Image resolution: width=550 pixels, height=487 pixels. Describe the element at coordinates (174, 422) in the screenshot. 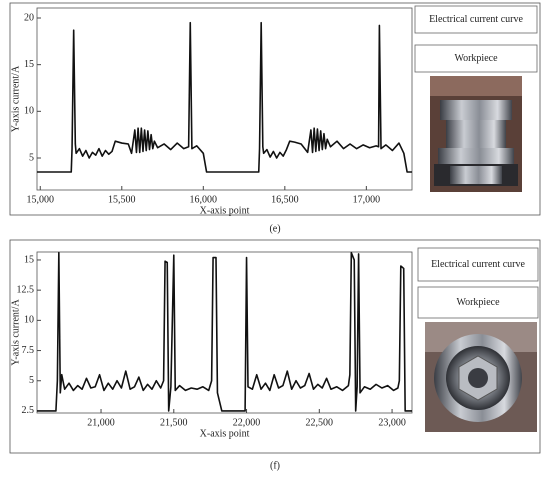

I see `x-tick-label: 21,500` at that location.